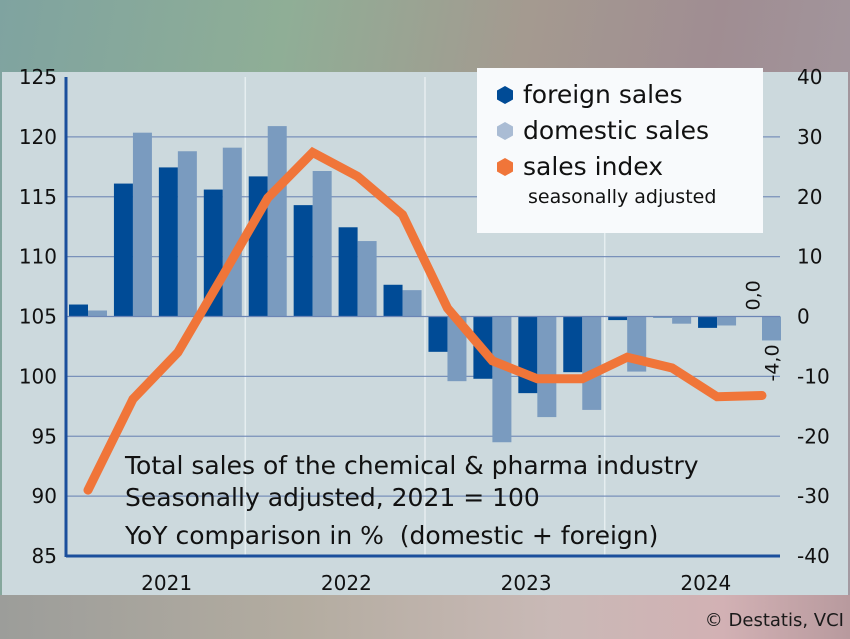 Image resolution: width=850 pixels, height=639 pixels. I want to click on legend-item-domestic: domestic sales, so click(603, 130).